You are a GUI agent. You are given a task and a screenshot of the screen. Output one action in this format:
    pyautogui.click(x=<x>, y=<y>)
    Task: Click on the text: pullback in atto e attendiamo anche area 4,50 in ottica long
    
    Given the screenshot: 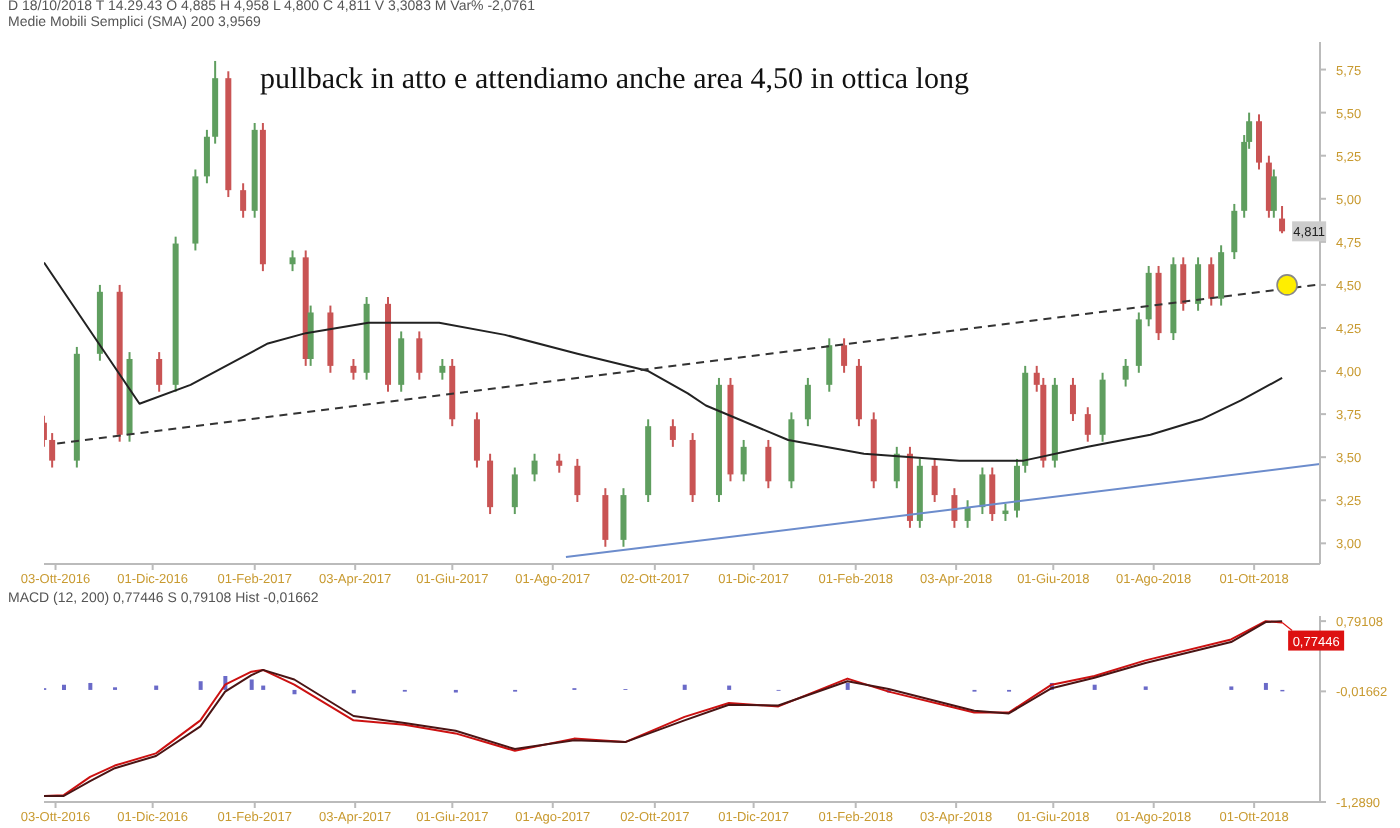 What is the action you would take?
    pyautogui.click(x=614, y=81)
    